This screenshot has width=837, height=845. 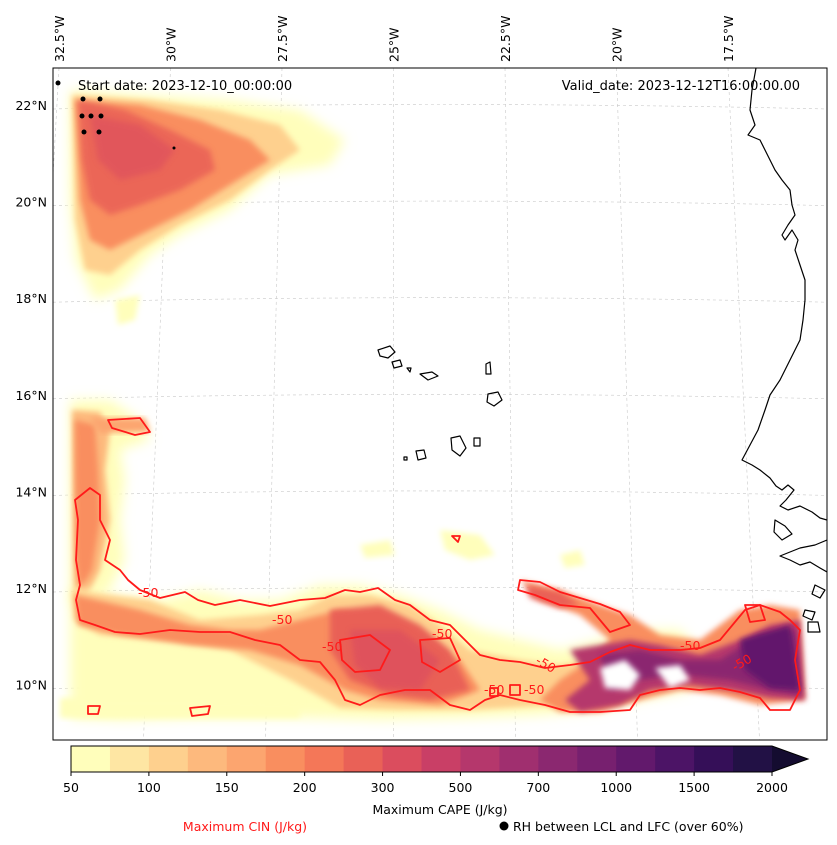 I want to click on coast-line, so click(x=783, y=530).